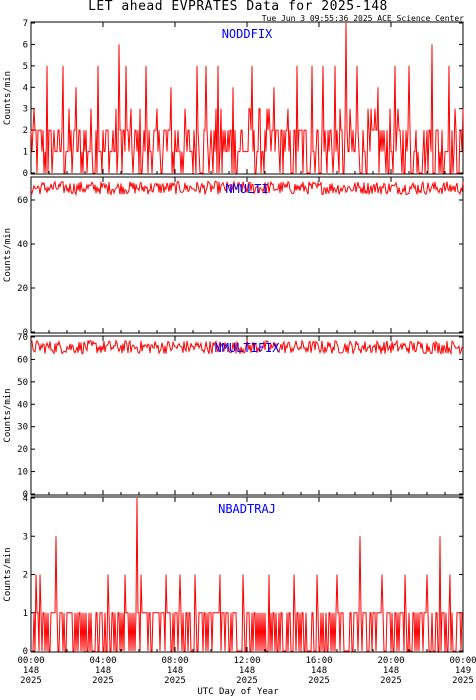 The image size is (476, 700). I want to click on y-tick-label: 30, so click(22, 428).